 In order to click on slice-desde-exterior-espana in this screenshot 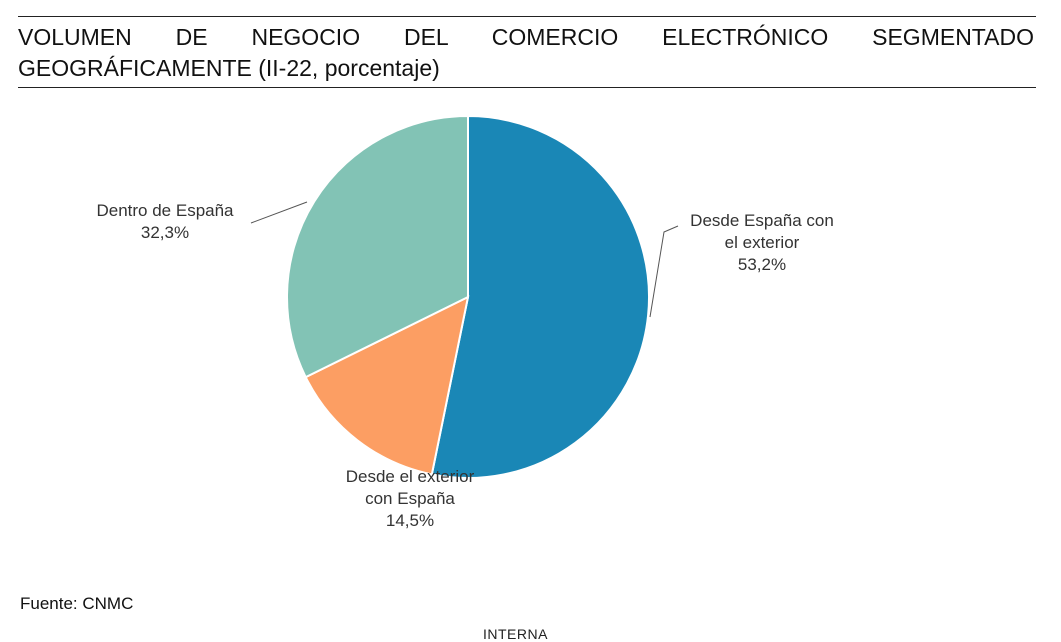, I will do `click(387, 385)`.